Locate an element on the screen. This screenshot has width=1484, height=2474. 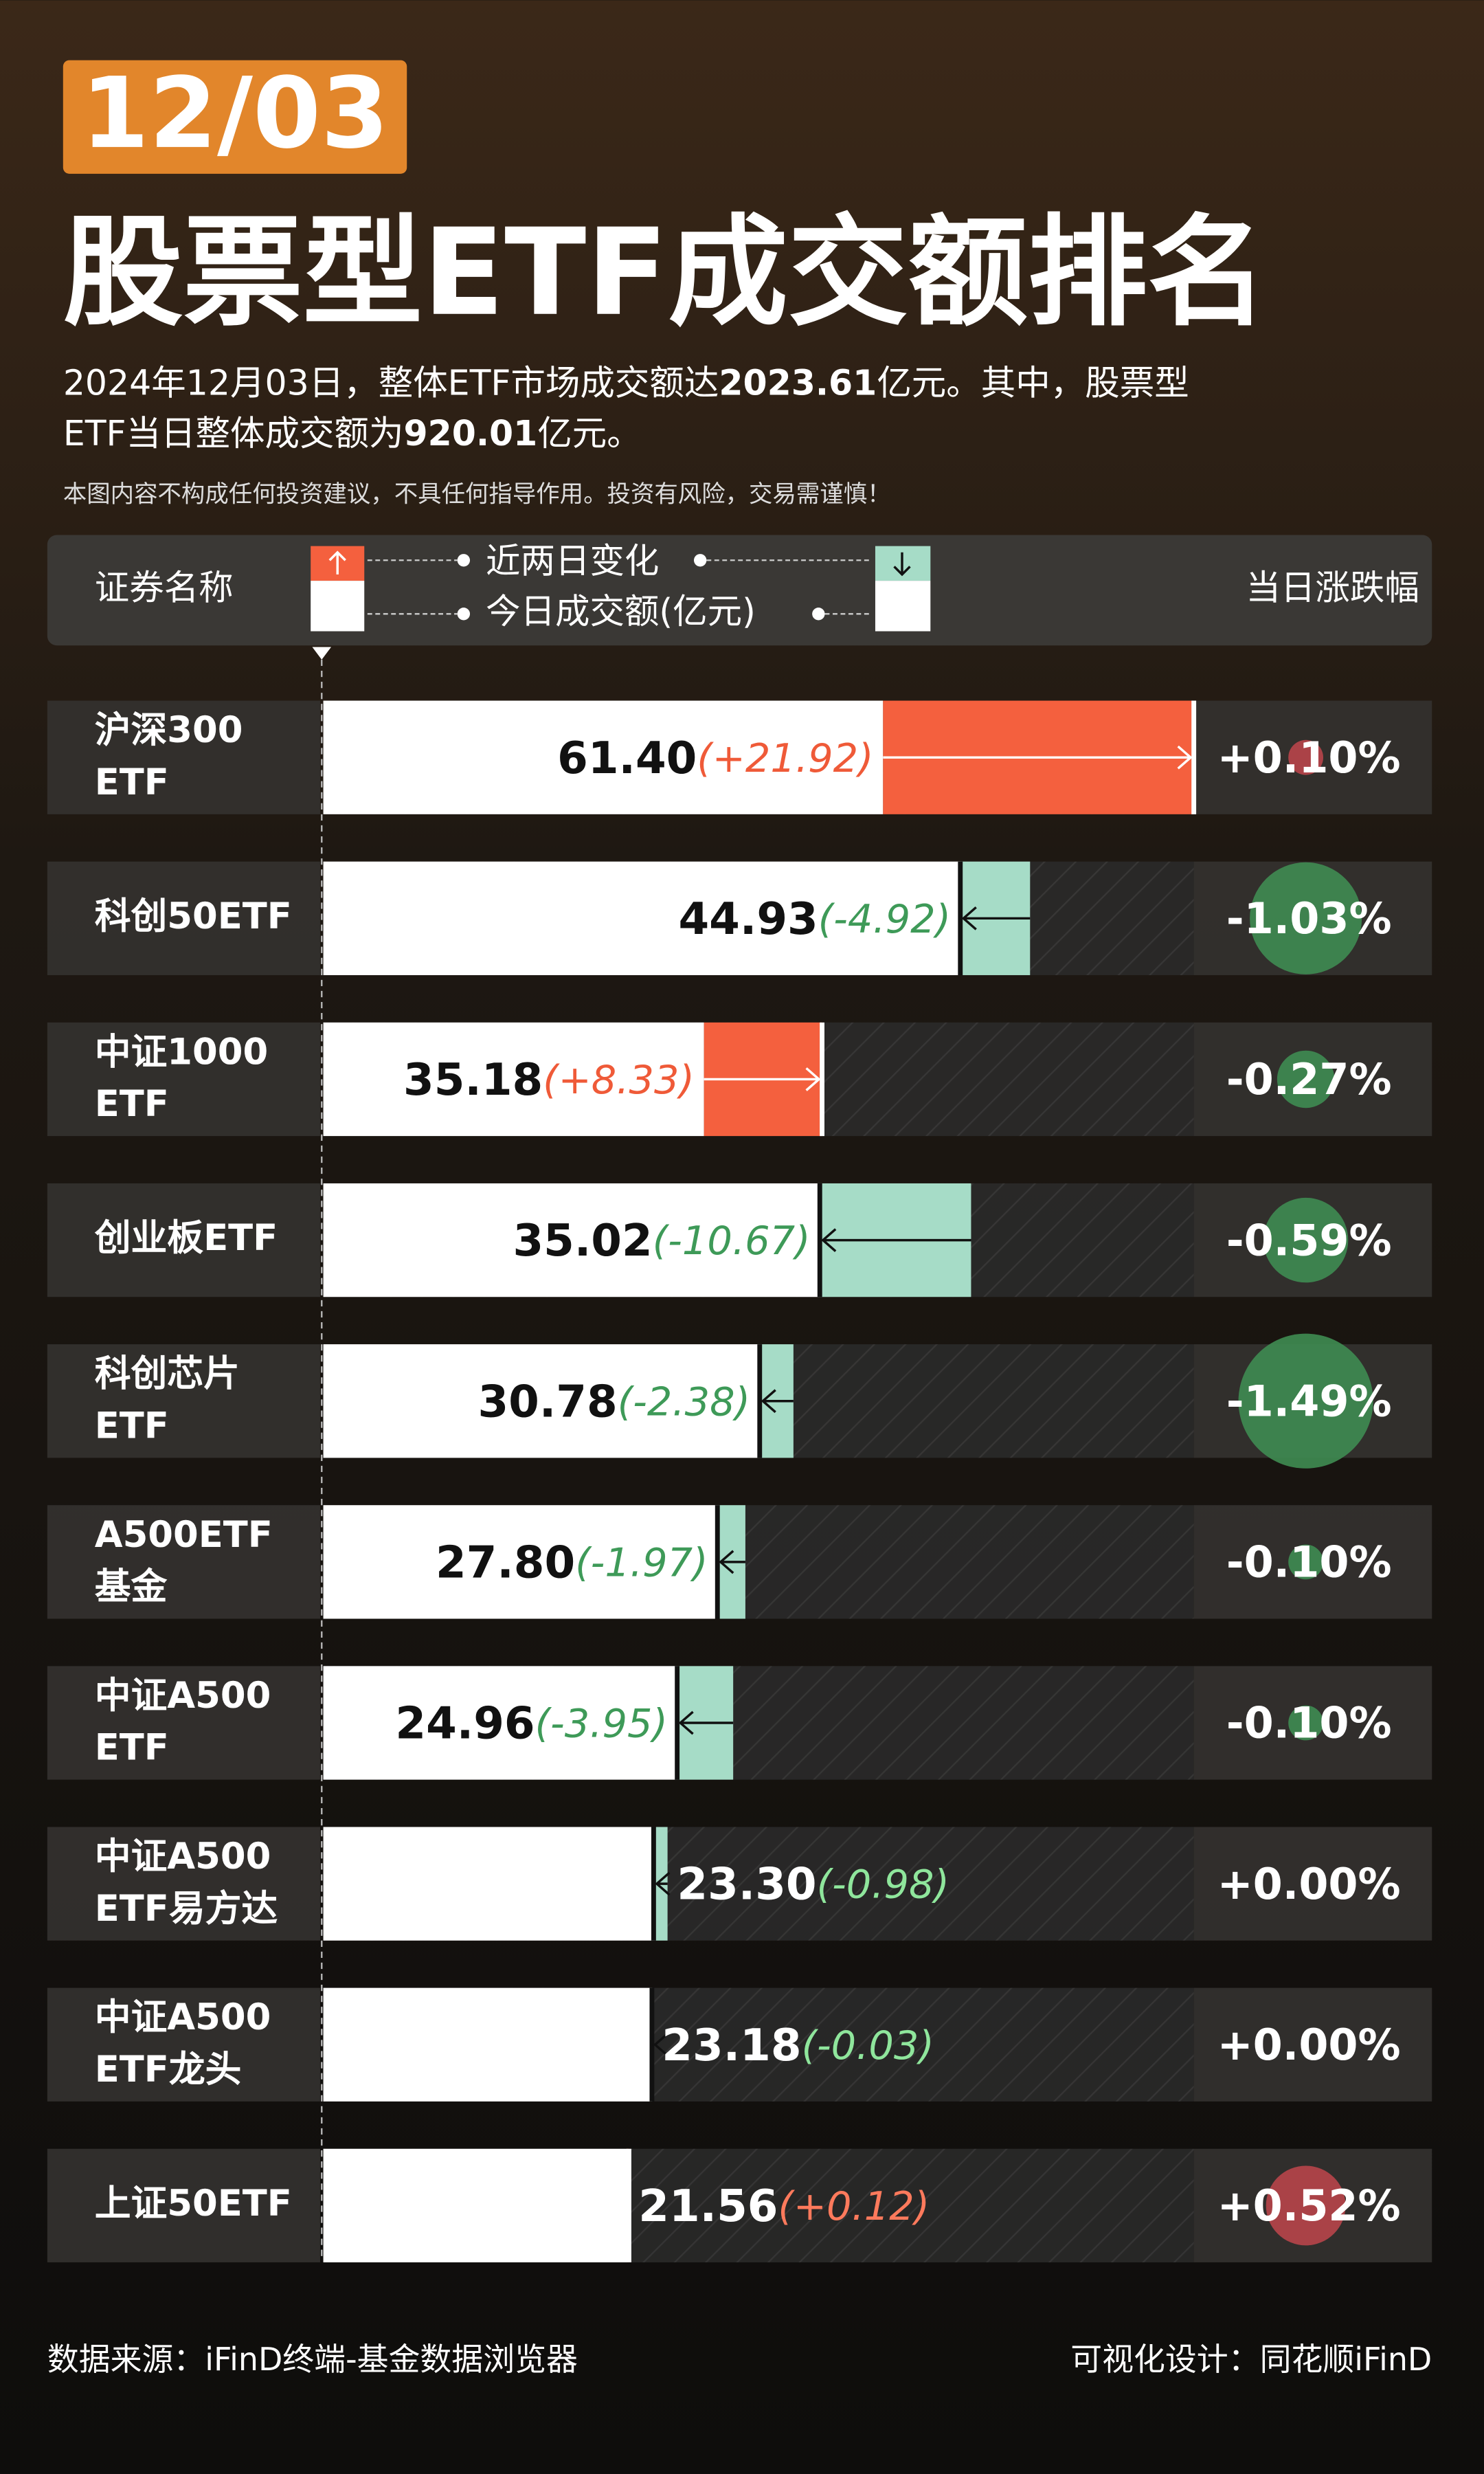
value-label: 35.02(-10.67) is located at coordinates (661, 1241).